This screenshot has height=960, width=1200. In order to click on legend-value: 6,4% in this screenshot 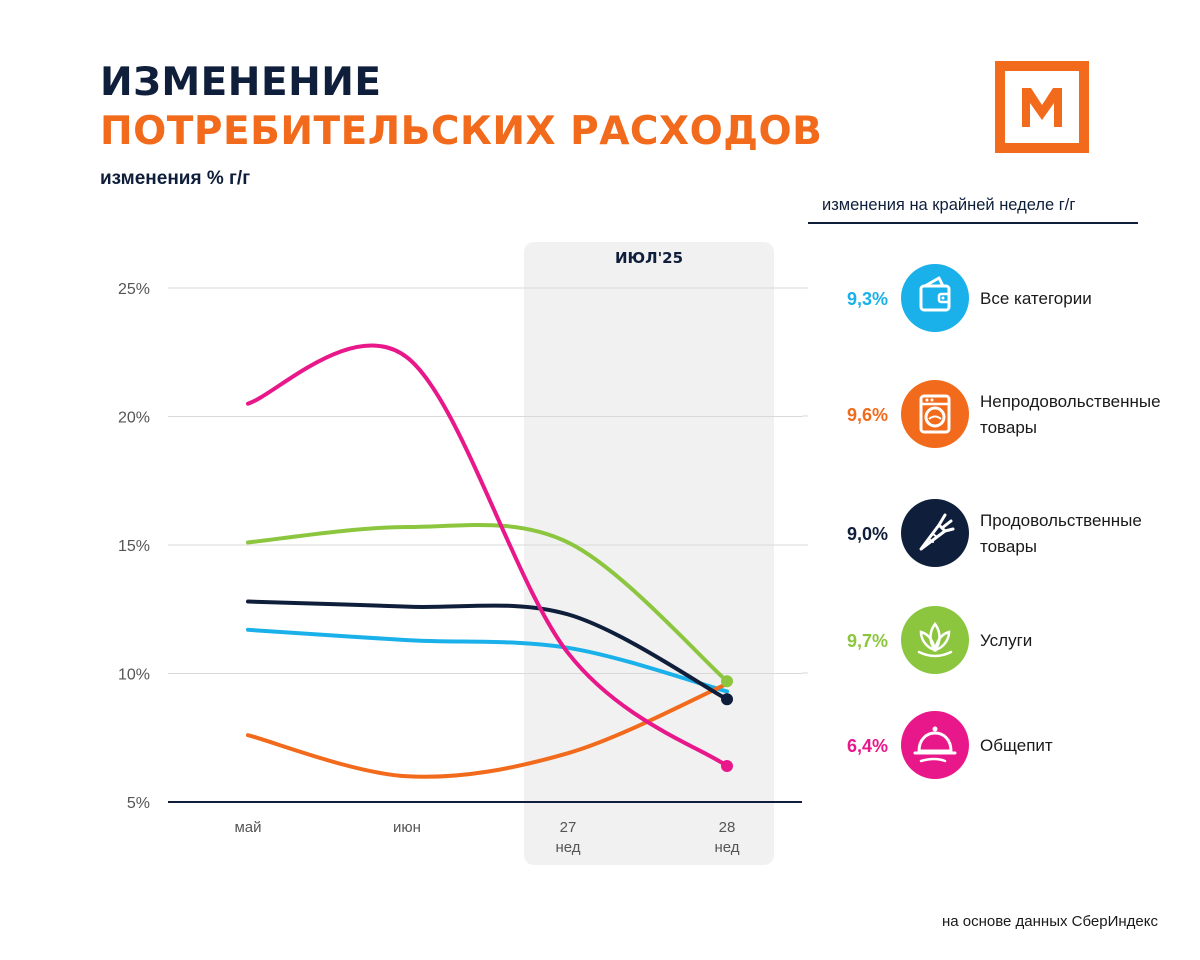, I will do `click(867, 746)`.